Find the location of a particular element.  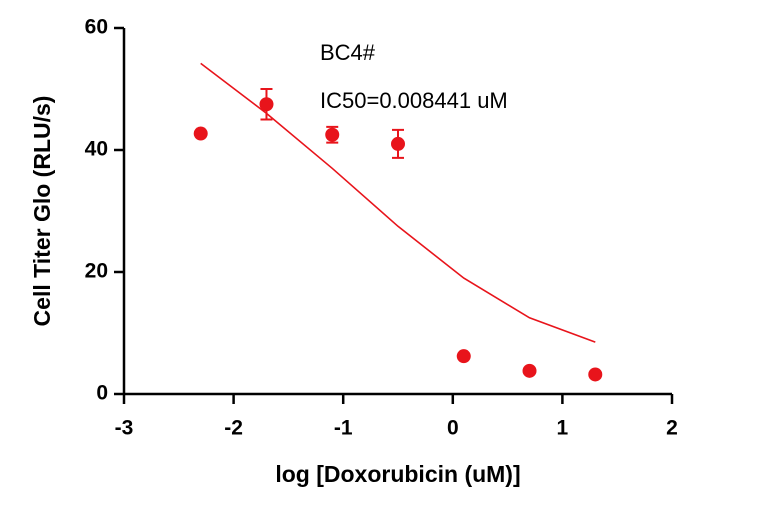

x-tick-label: -2 is located at coordinates (233, 428).